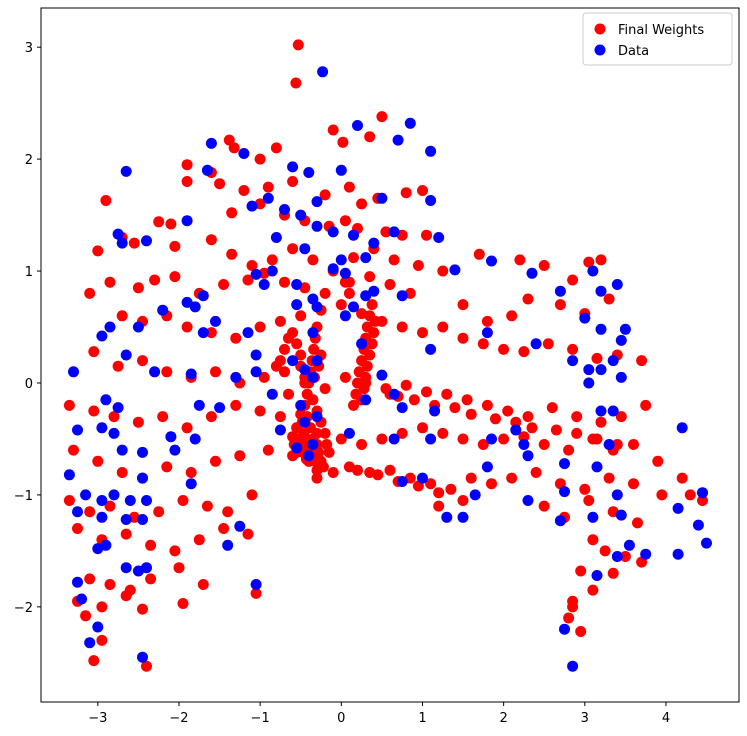 The image size is (747, 736). What do you see at coordinates (178, 718) in the screenshot?
I see `x-tick-label: −2` at bounding box center [178, 718].